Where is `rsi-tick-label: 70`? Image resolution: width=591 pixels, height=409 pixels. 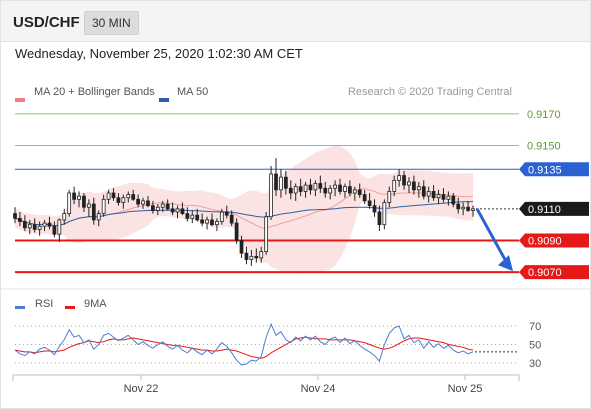 rsi-tick-label: 70 is located at coordinates (535, 327).